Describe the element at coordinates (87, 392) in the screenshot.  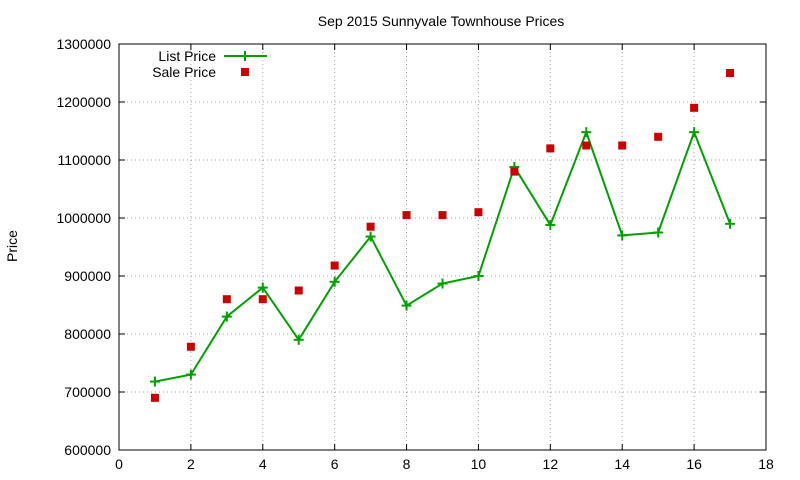
I see `y-tick-label: 700000` at that location.